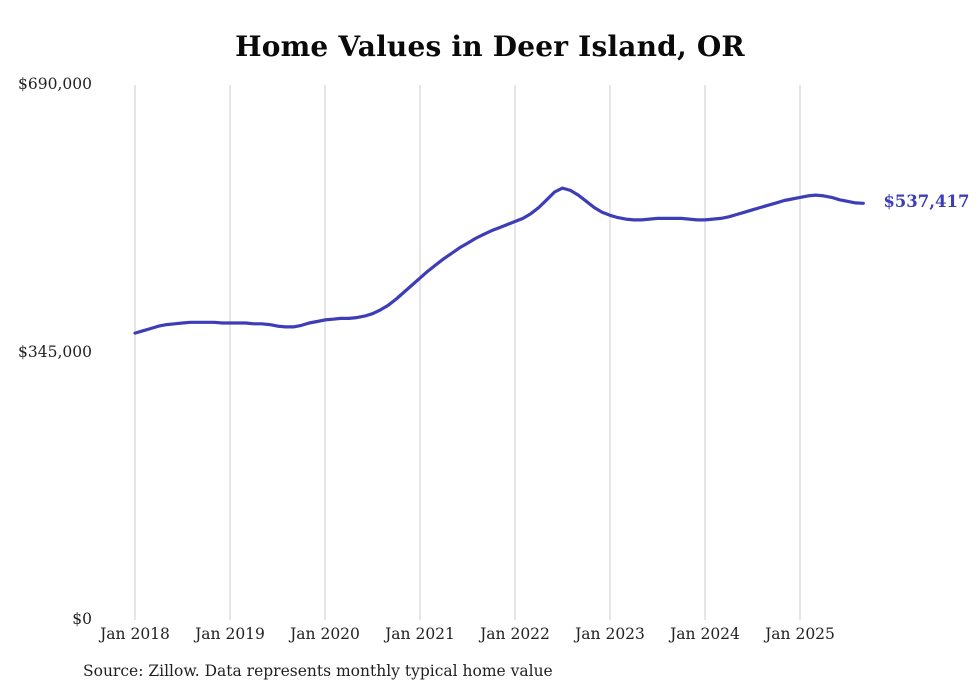  What do you see at coordinates (82, 619) in the screenshot?
I see `y-tick-label: $0` at bounding box center [82, 619].